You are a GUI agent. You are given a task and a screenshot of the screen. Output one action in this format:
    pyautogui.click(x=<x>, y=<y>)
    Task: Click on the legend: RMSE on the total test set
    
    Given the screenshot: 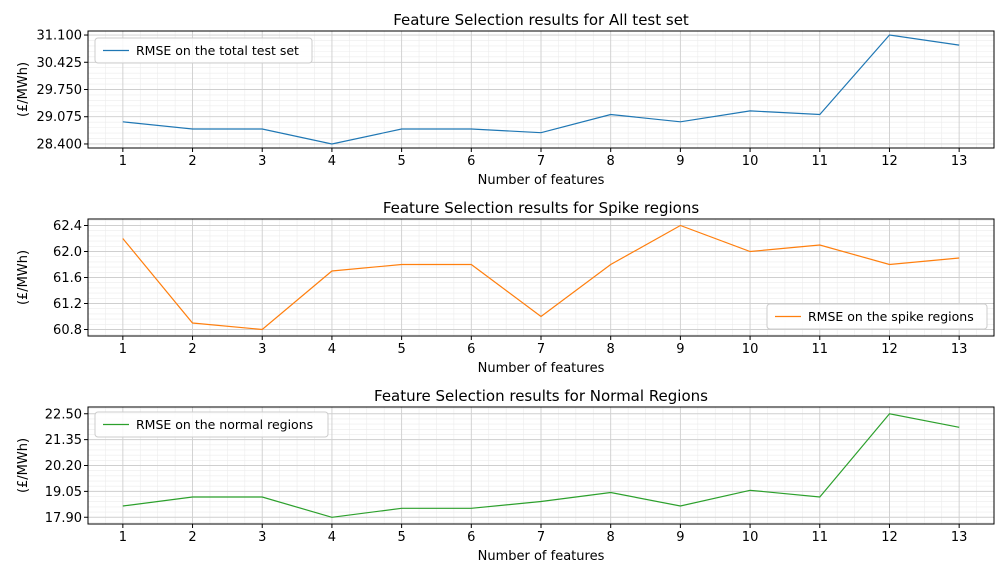 What is the action you would take?
    pyautogui.click(x=203, y=50)
    